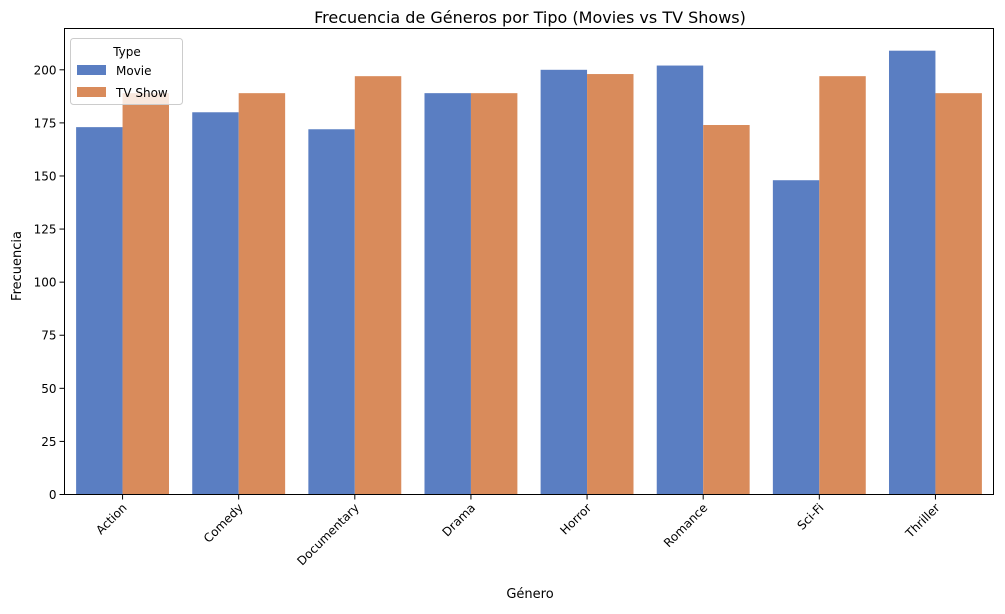 The width and height of the screenshot is (1005, 614). I want to click on bar-movie-romance, so click(680, 280).